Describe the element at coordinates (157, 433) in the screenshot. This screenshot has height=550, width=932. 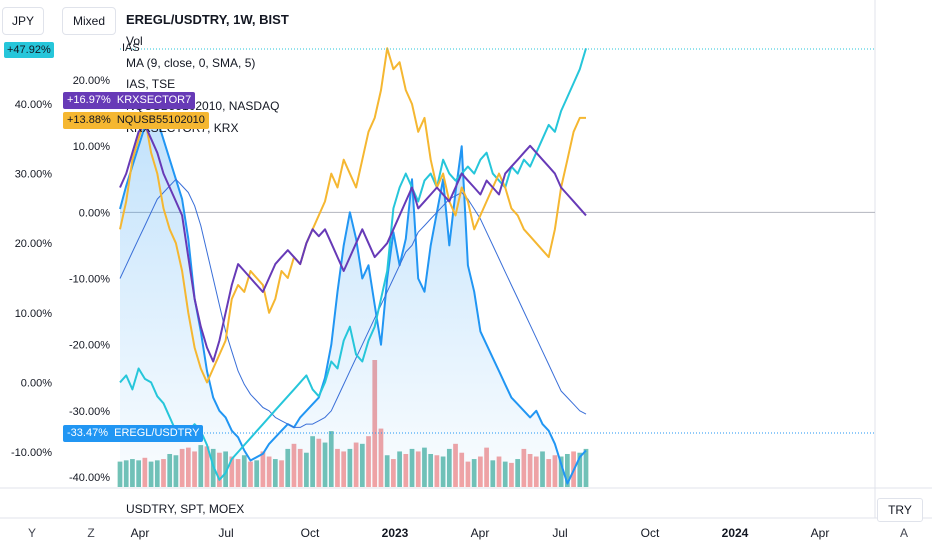
I see `price-tag-eregl-label: EREGL/USDTRY` at that location.